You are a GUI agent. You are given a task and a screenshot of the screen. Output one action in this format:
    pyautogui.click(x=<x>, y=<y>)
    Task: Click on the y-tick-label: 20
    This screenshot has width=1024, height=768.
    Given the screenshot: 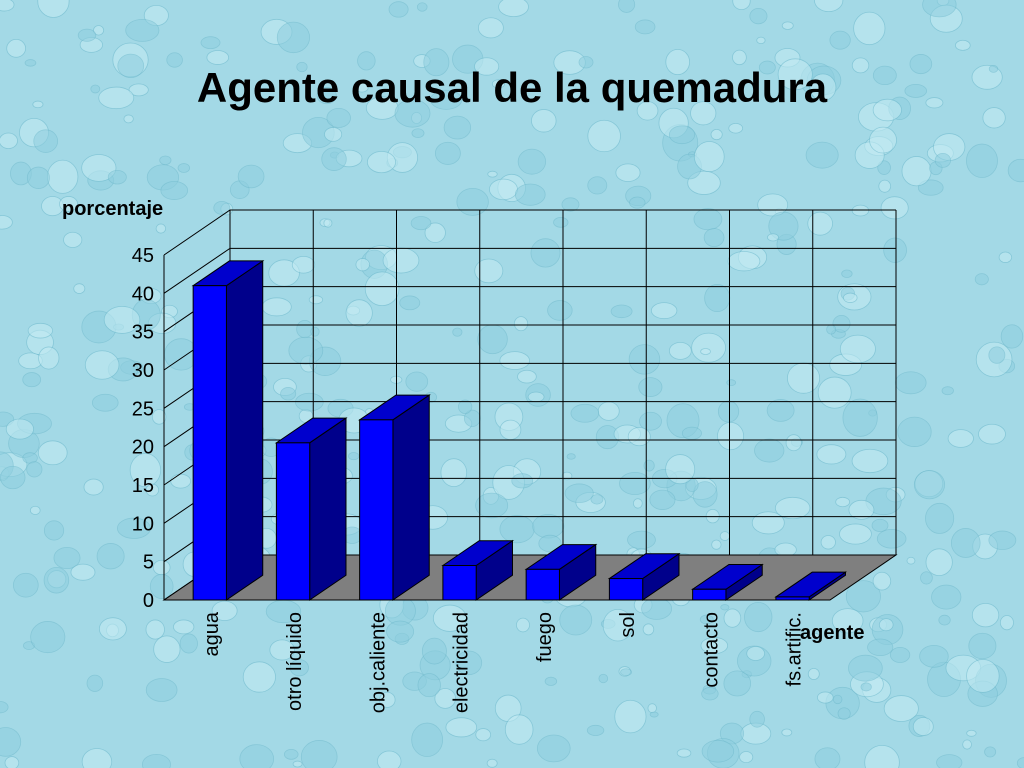 What is the action you would take?
    pyautogui.click(x=143, y=448)
    